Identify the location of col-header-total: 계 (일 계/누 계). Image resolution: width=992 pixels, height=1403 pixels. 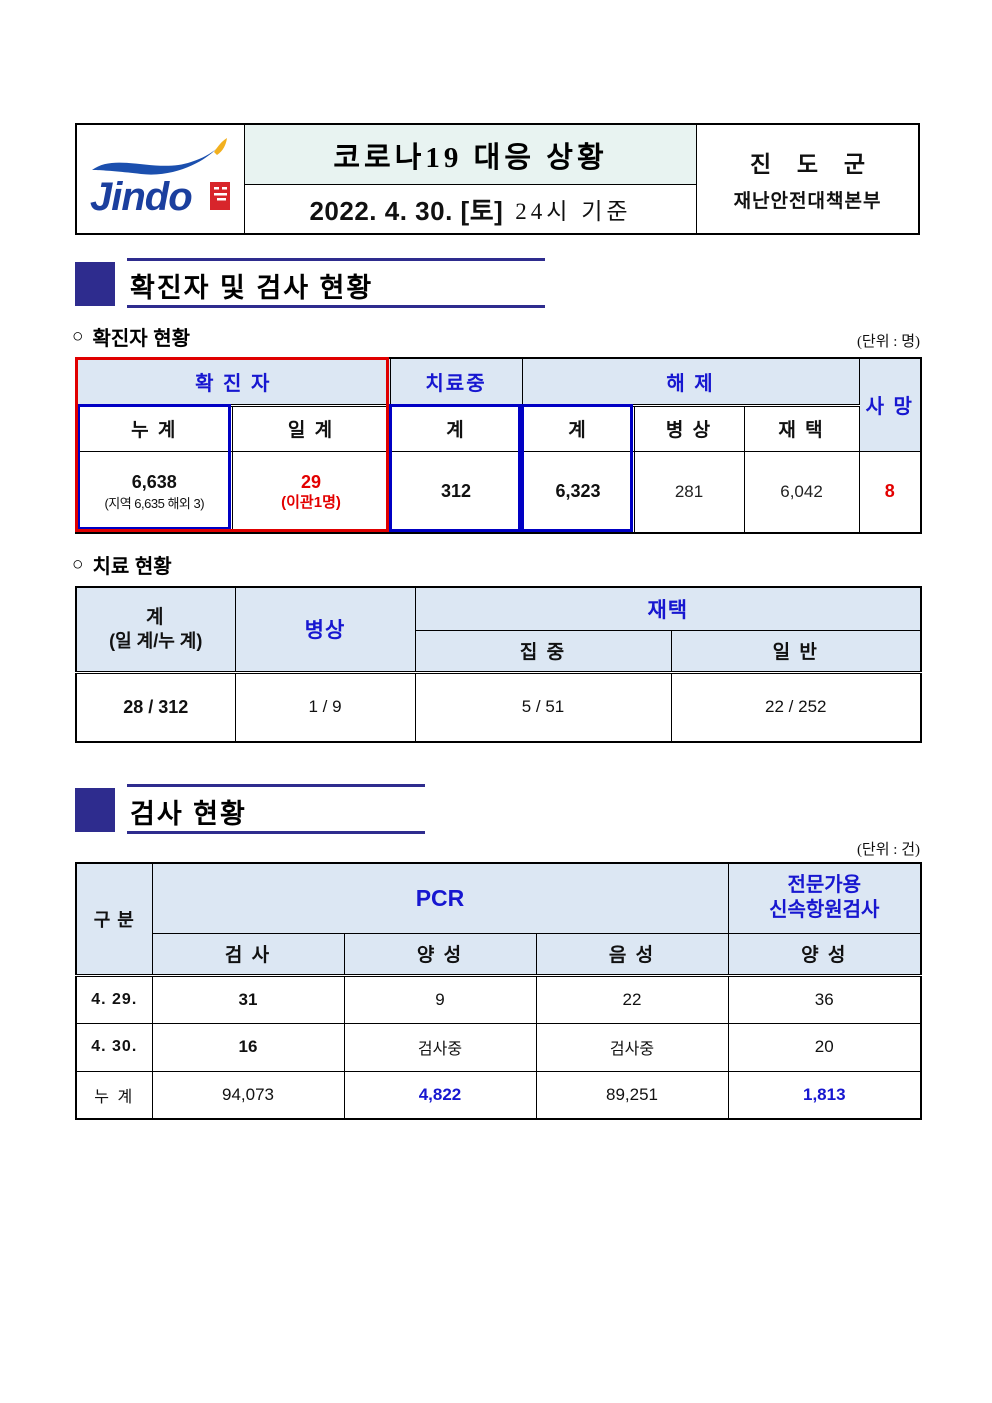
(155, 630).